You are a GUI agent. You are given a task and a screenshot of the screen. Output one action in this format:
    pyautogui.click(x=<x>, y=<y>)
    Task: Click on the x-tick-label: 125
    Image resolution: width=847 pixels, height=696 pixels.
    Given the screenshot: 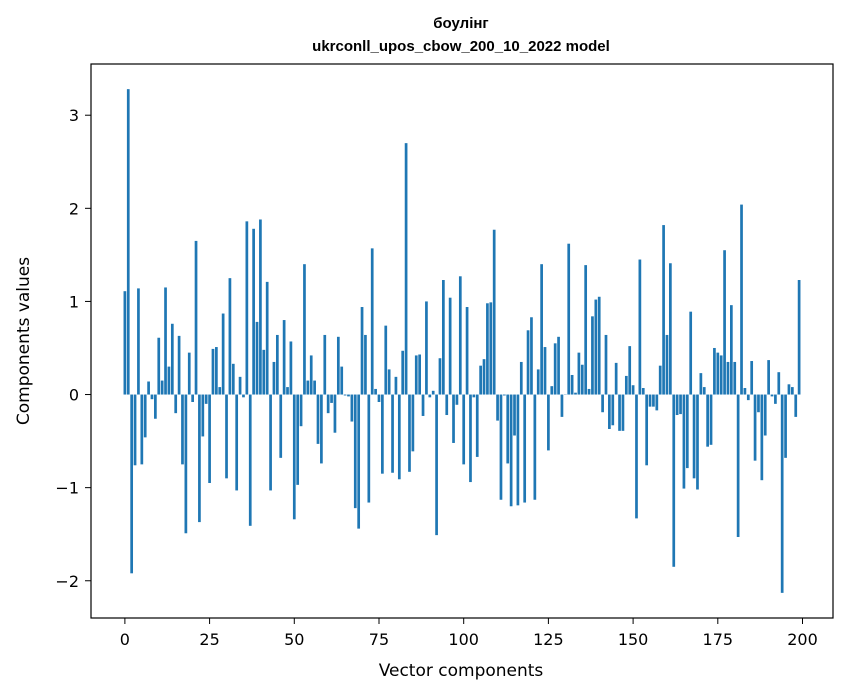 What is the action you would take?
    pyautogui.click(x=548, y=639)
    